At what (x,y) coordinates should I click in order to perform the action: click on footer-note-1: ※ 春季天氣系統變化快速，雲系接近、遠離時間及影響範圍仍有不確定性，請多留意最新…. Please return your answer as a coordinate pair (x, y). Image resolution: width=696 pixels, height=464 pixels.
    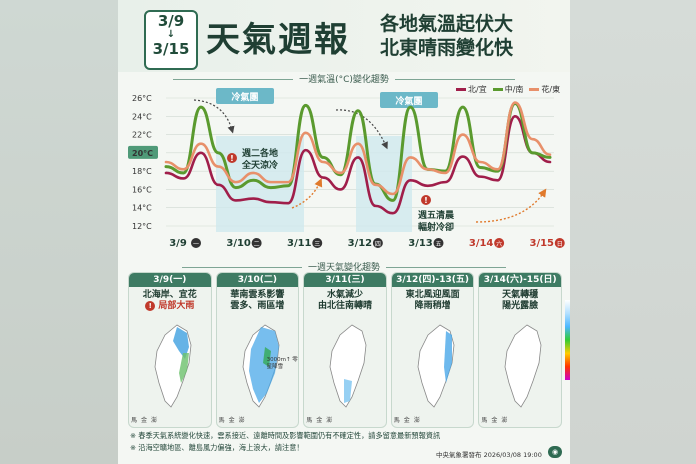
    Looking at the image, I should click on (285, 435).